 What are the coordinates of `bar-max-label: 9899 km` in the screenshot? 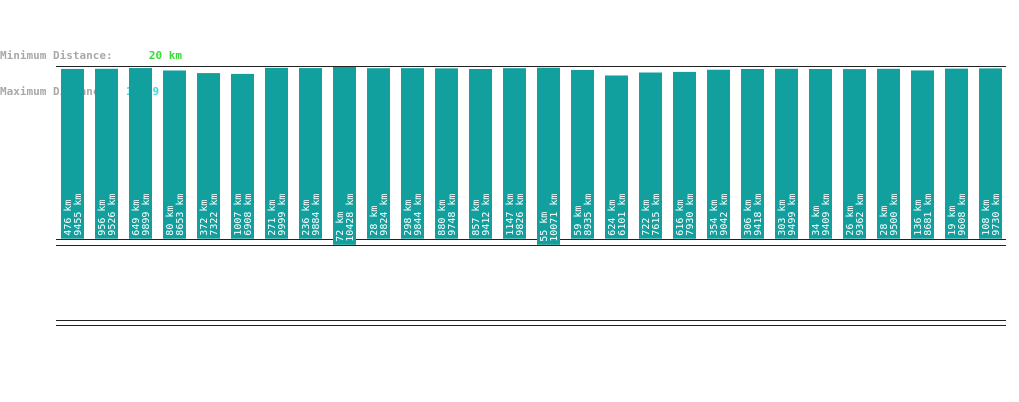 It's located at (146, 215).